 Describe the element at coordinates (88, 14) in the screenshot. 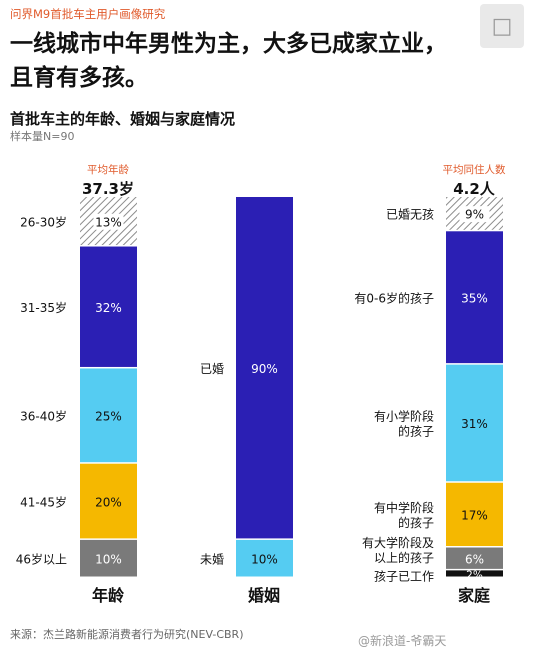

I see `report-tag: 问界M9首批车主用户画像研究` at that location.